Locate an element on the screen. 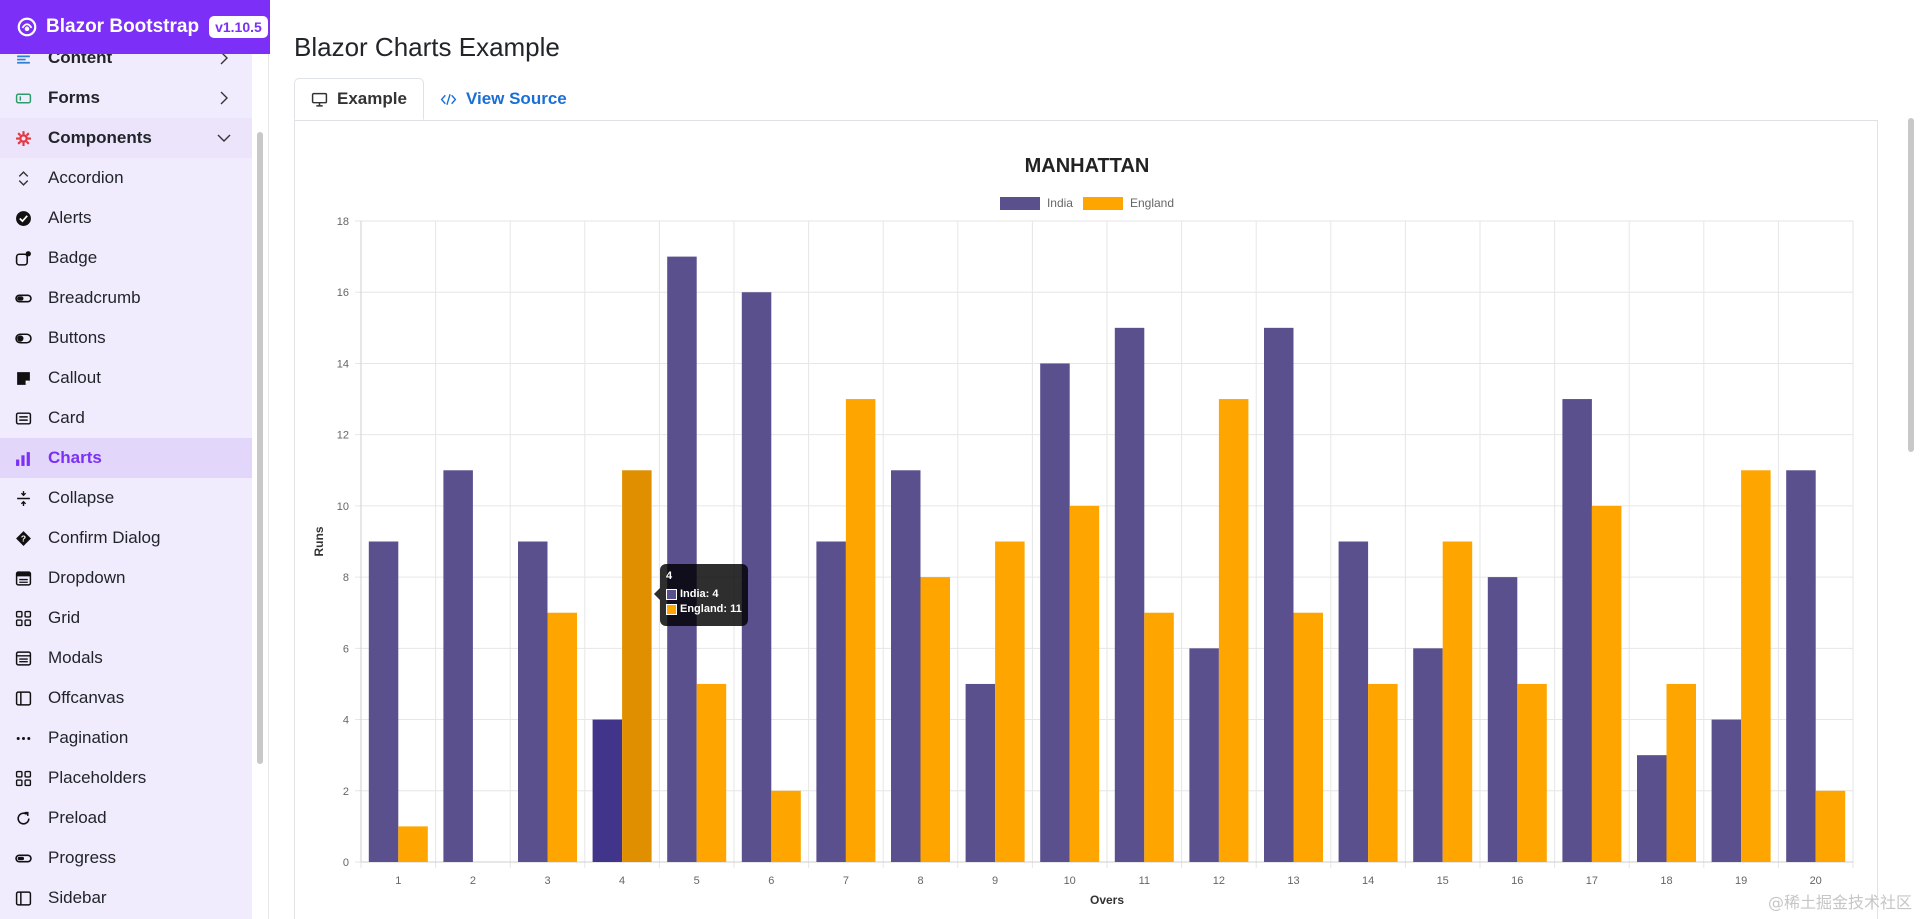 The image size is (1920, 919). sidebar-item-label: Components is located at coordinates (100, 137).